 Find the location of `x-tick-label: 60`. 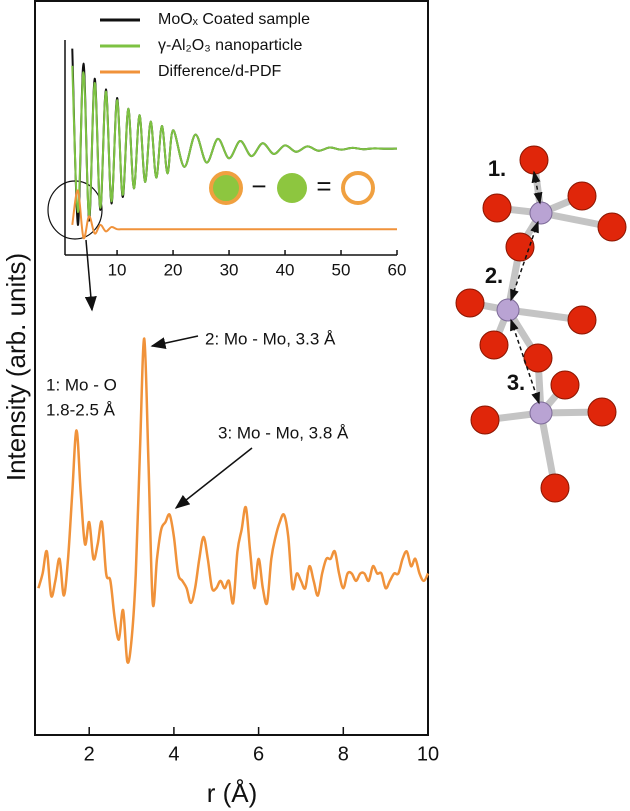

x-tick-label: 60 is located at coordinates (397, 269).